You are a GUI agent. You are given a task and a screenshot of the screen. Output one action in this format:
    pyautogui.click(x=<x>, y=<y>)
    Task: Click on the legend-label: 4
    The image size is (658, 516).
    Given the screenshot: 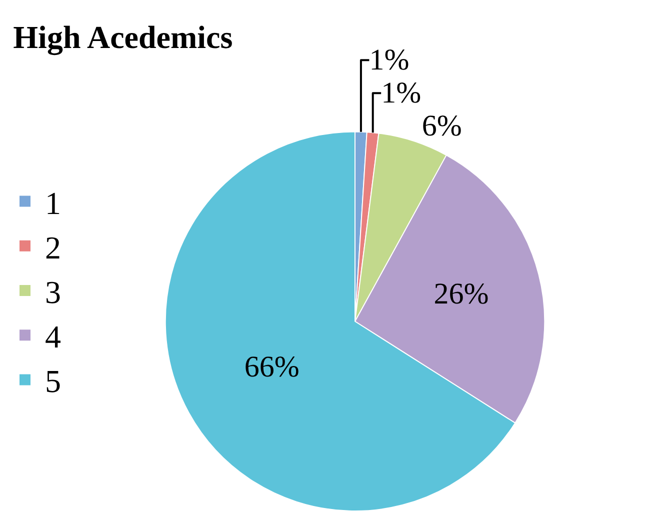 What is the action you would take?
    pyautogui.click(x=53, y=336)
    